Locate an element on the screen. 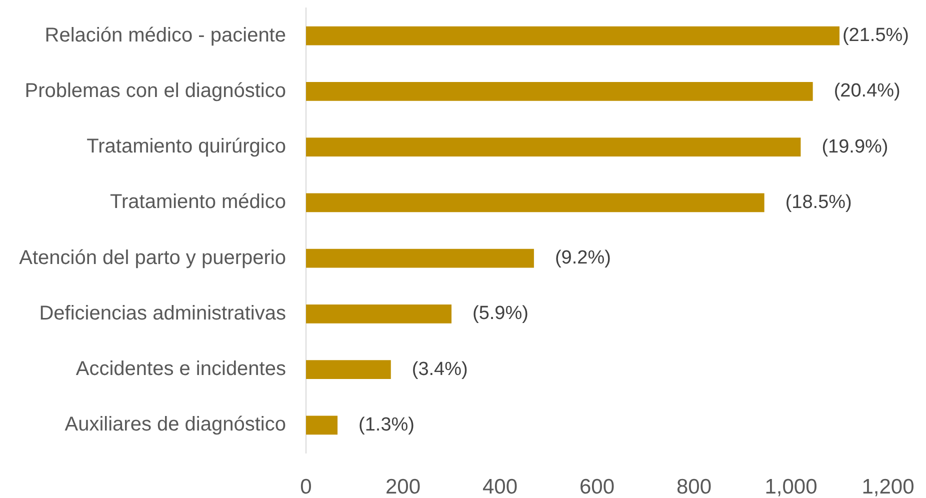 This screenshot has width=926, height=498. annotation: (19.9%) is located at coordinates (855, 147).